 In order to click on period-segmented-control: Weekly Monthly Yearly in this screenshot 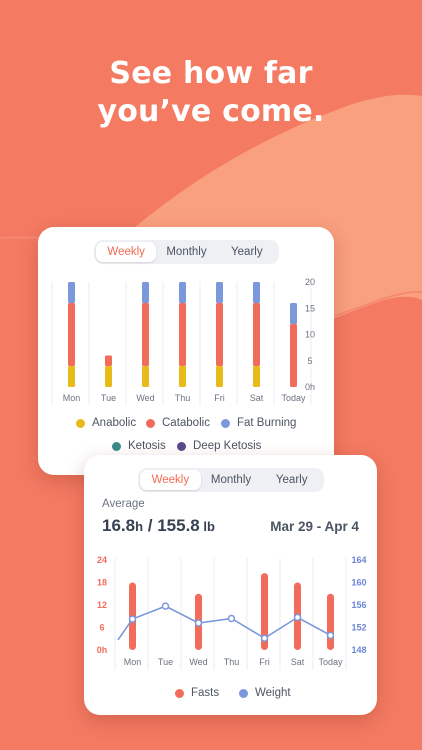, I will do `click(186, 252)`.